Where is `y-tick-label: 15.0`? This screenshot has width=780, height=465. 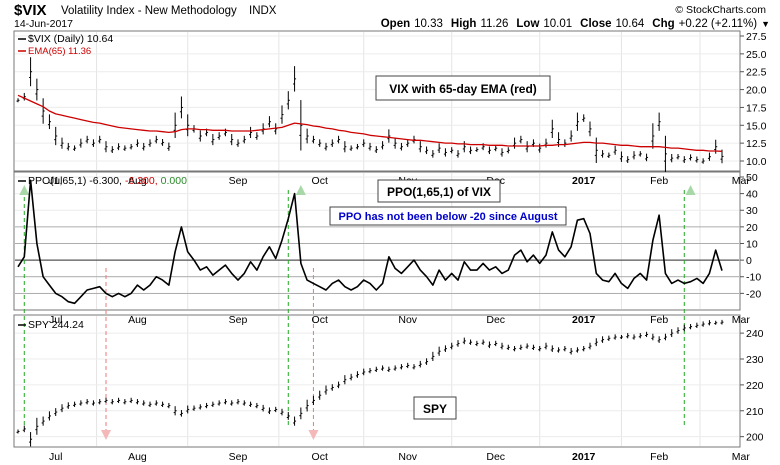
y-tick-label: 15.0 is located at coordinates (756, 126).